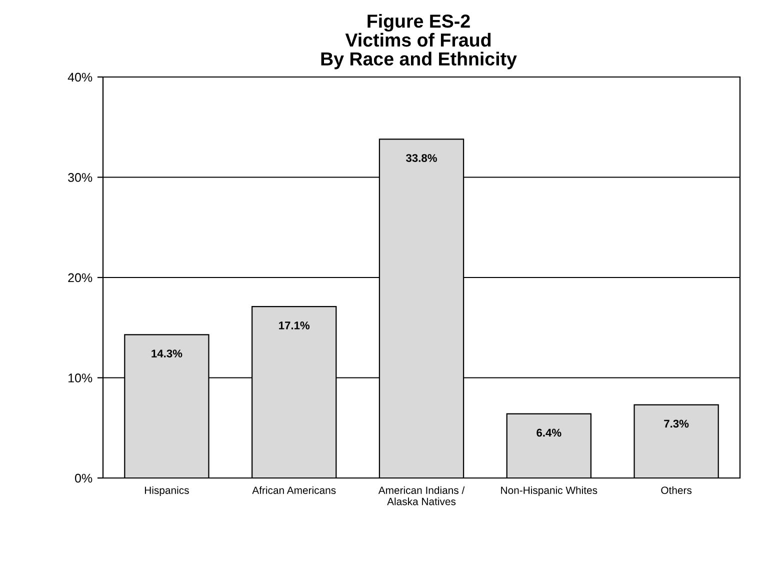  What do you see at coordinates (549, 491) in the screenshot?
I see `x-tick-label: Non-Hispanic Whites` at bounding box center [549, 491].